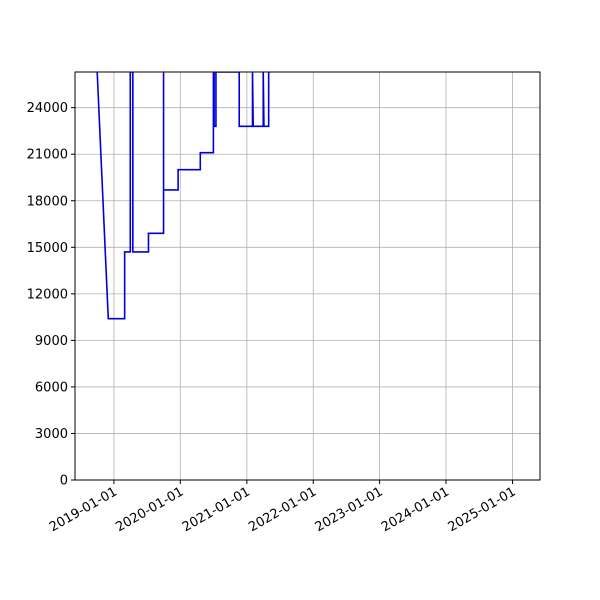  I want to click on series-layer, so click(183, 196).